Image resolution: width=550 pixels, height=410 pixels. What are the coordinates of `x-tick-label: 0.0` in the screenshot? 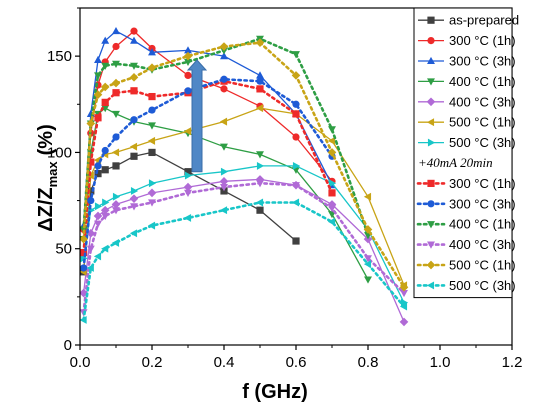 It's located at (80, 362).